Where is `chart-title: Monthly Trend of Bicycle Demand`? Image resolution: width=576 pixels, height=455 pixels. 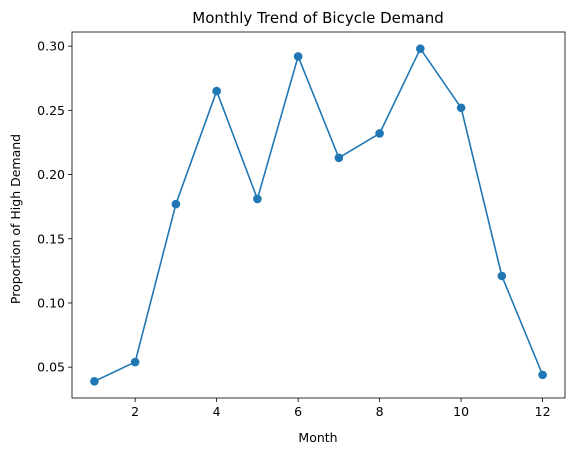 chart-title: Monthly Trend of Bicycle Demand is located at coordinates (317, 18).